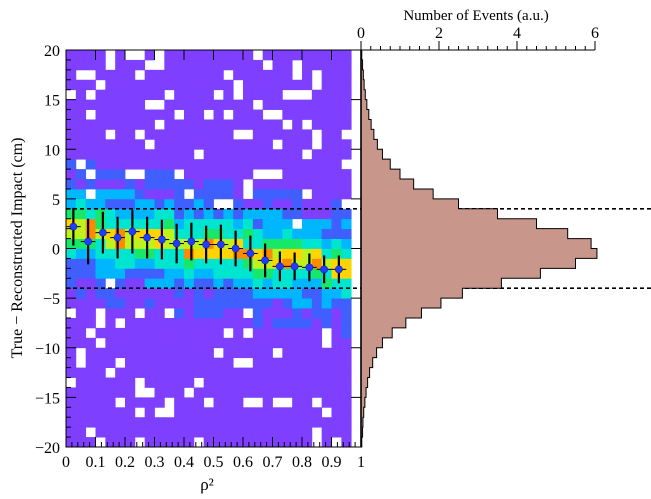 This screenshot has width=651, height=499. What do you see at coordinates (243, 462) in the screenshot?
I see `x-tick-label: 0.6` at bounding box center [243, 462].